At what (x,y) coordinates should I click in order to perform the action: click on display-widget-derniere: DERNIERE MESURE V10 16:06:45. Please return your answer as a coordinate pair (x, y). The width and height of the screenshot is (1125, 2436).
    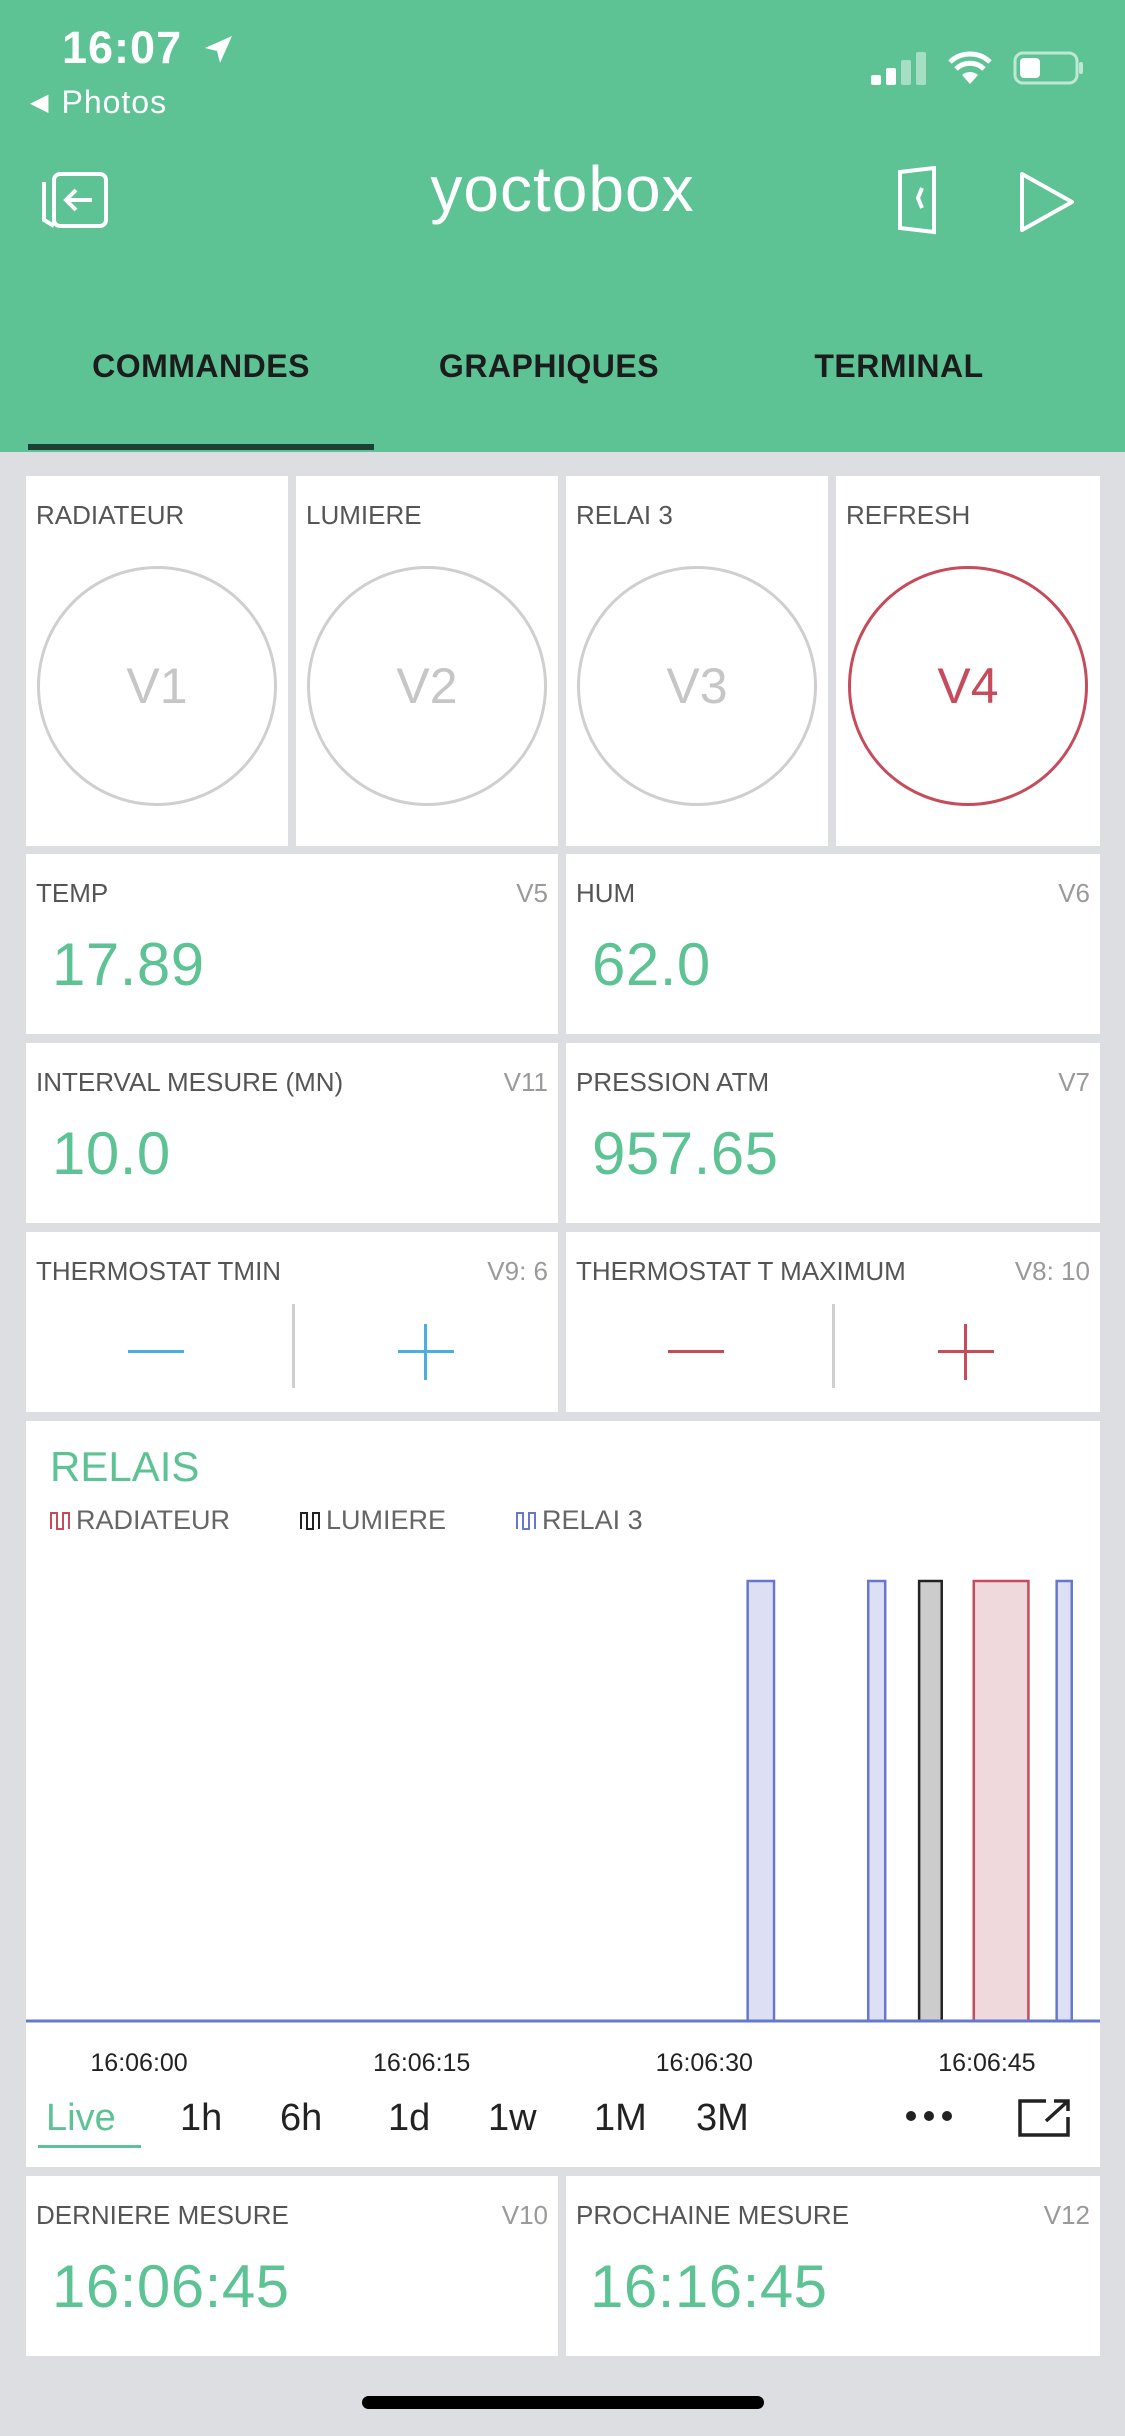
    Looking at the image, I should click on (292, 2266).